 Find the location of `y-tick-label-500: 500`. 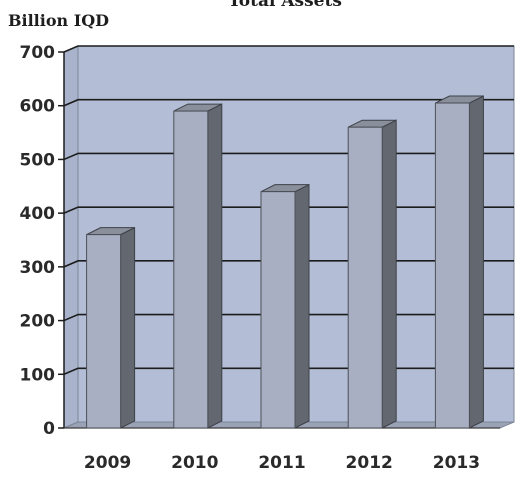

y-tick-label-500: 500 is located at coordinates (38, 160).